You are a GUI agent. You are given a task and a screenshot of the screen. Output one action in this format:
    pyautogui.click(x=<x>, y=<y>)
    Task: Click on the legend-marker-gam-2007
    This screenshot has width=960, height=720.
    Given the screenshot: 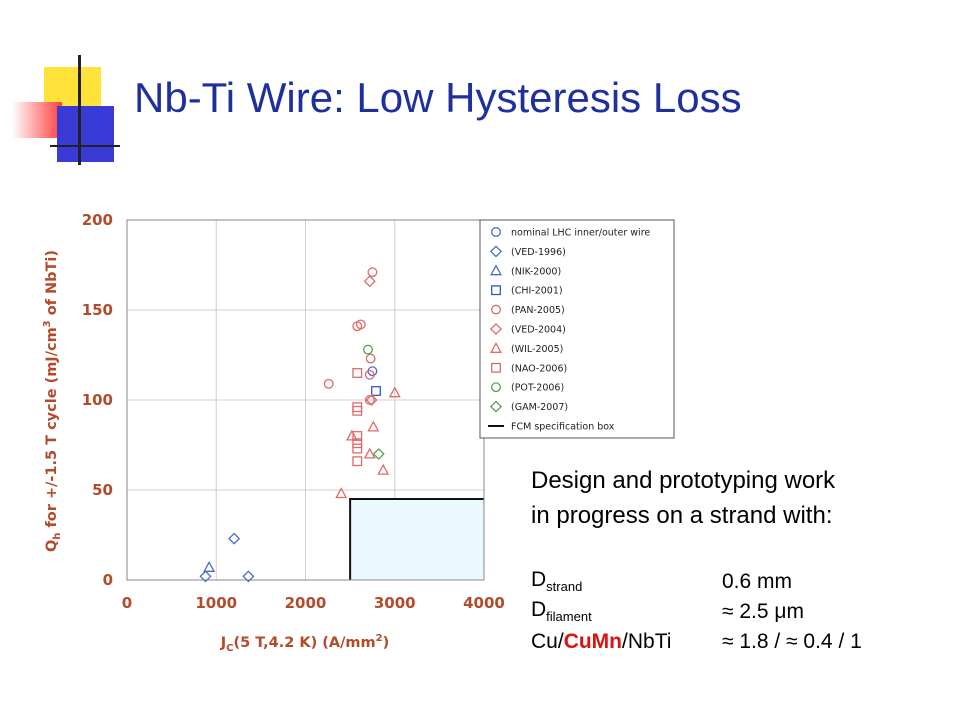 What is the action you would take?
    pyautogui.click(x=496, y=406)
    